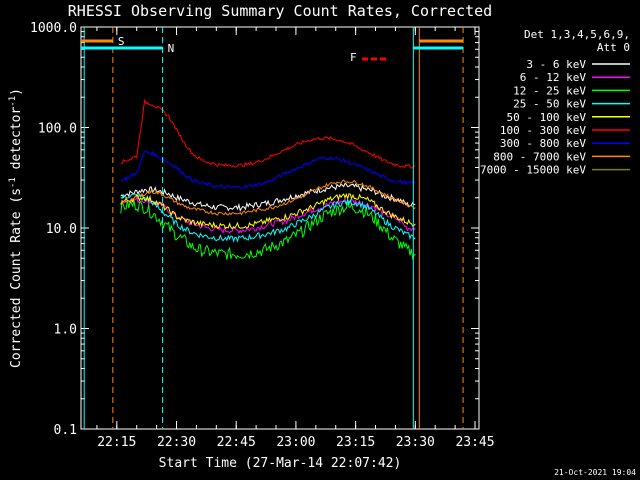 The image size is (640, 480). What do you see at coordinates (543, 143) in the screenshot?
I see `legend-label: 300 - 800 keV` at bounding box center [543, 143].